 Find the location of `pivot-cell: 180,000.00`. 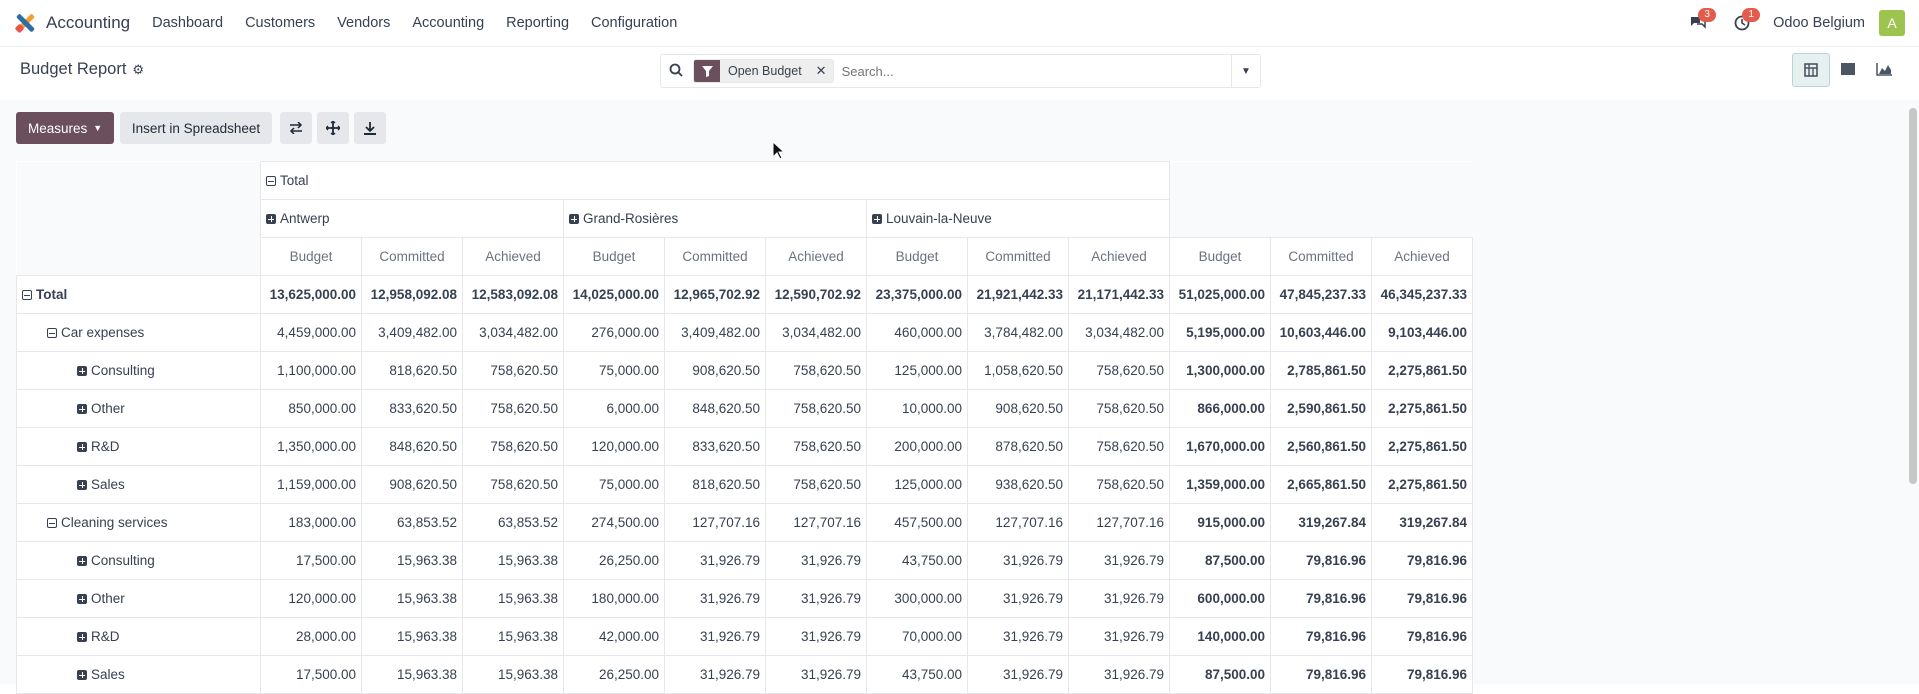

pivot-cell: 180,000.00 is located at coordinates (614, 598).